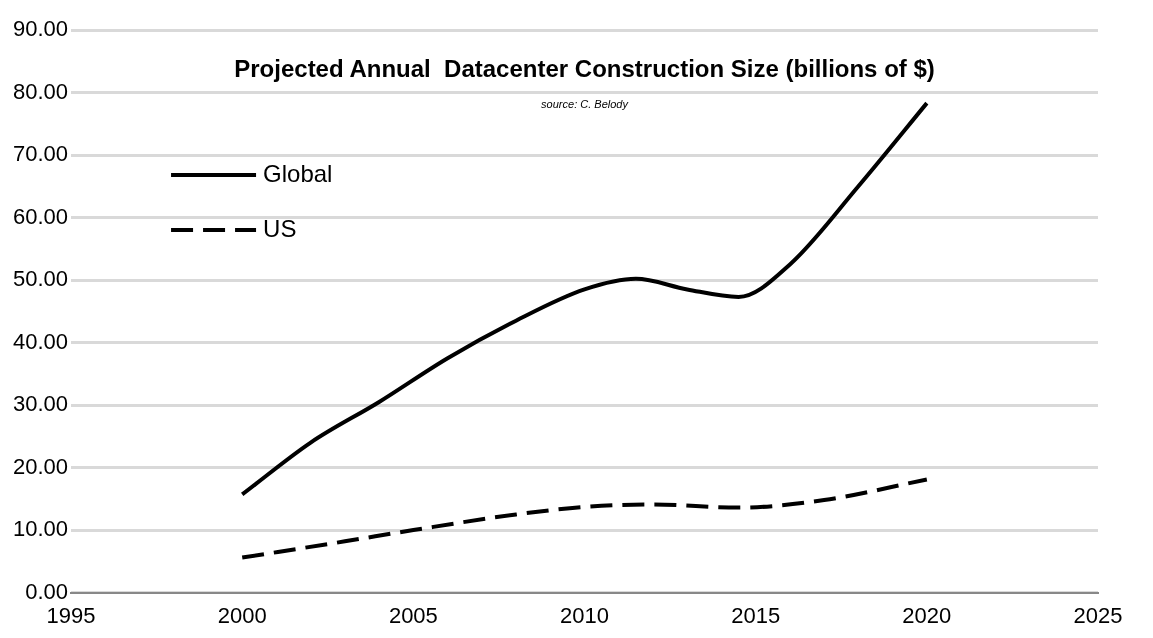  Describe the element at coordinates (756, 615) in the screenshot. I see `x-tick-label: 2015` at that location.